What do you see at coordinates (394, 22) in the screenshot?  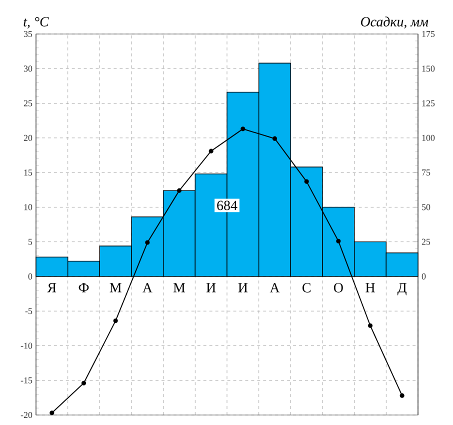 I see `y2-axis-title: Осадки, мм` at bounding box center [394, 22].